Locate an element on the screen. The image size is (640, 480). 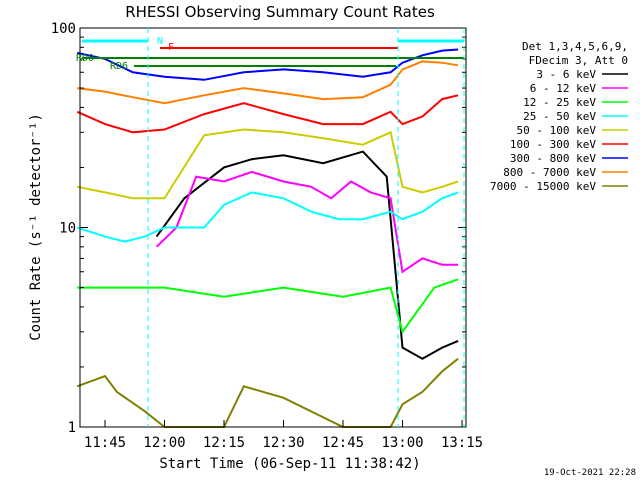
legend-header-line-1: Det 1,3,4,5,6,9, is located at coordinates (575, 46).